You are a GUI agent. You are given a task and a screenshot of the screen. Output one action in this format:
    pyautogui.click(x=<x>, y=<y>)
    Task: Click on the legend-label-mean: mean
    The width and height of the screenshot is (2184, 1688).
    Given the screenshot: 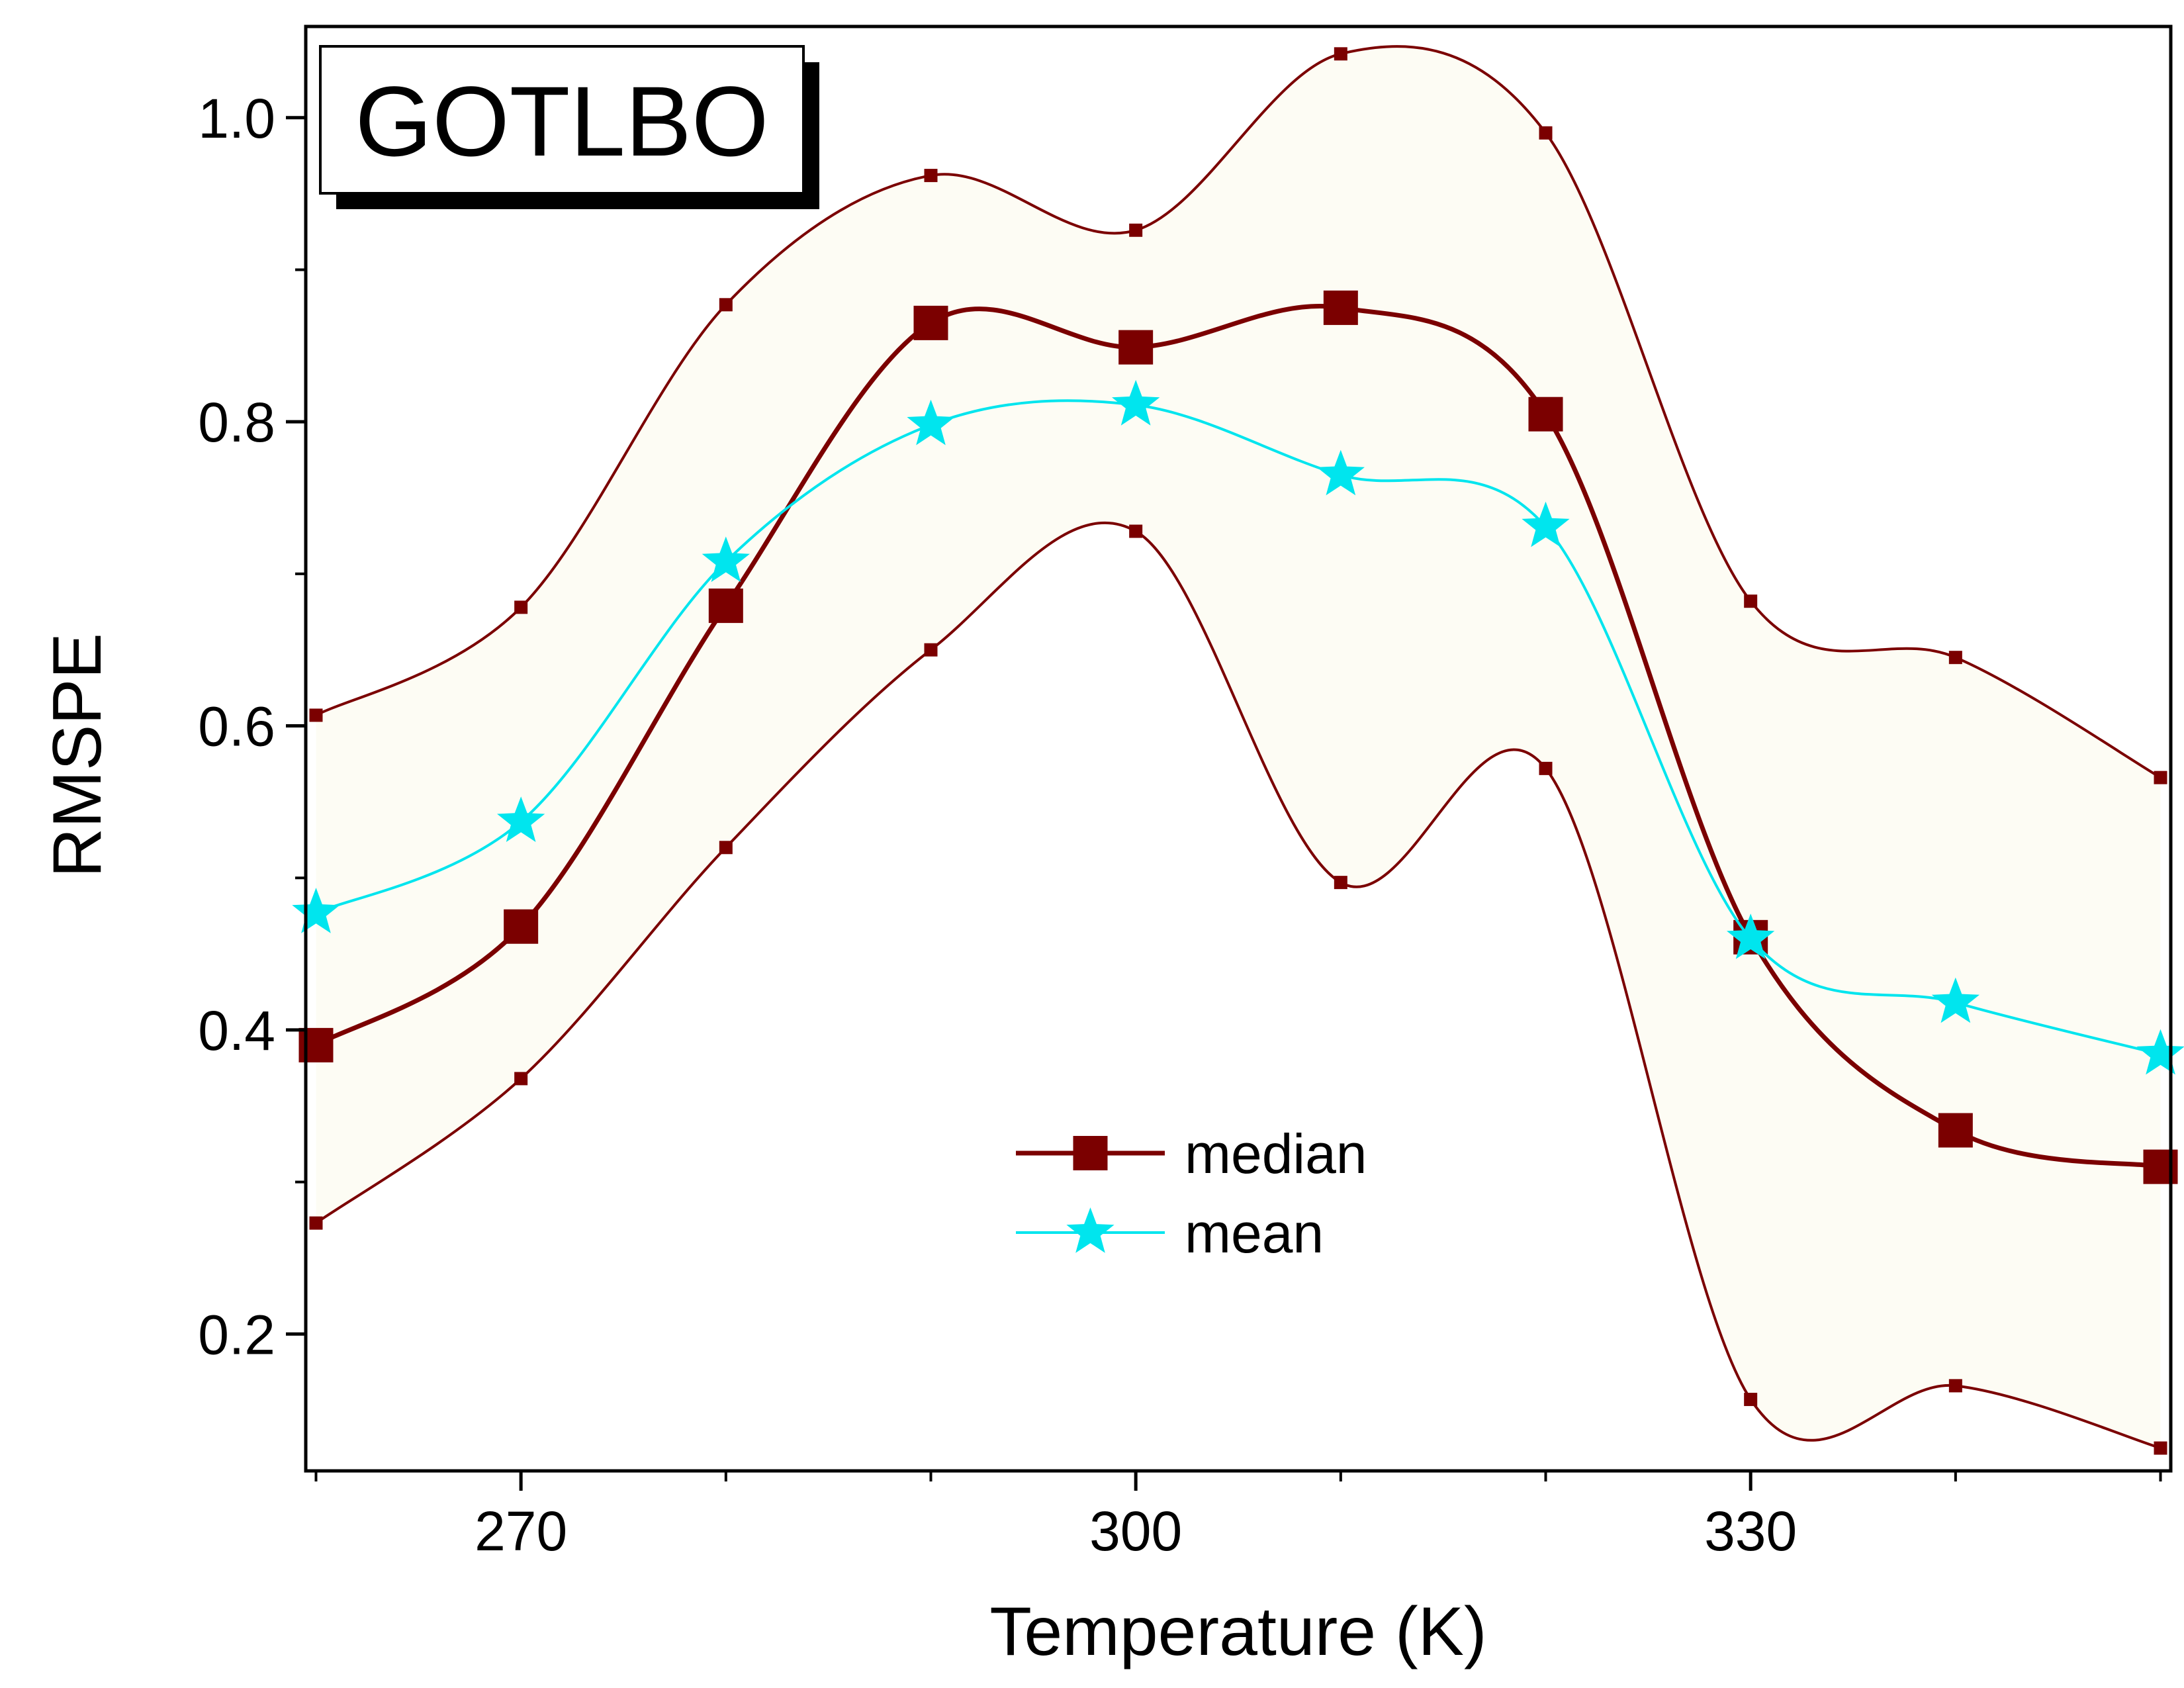 What is the action you would take?
    pyautogui.click(x=1254, y=1233)
    